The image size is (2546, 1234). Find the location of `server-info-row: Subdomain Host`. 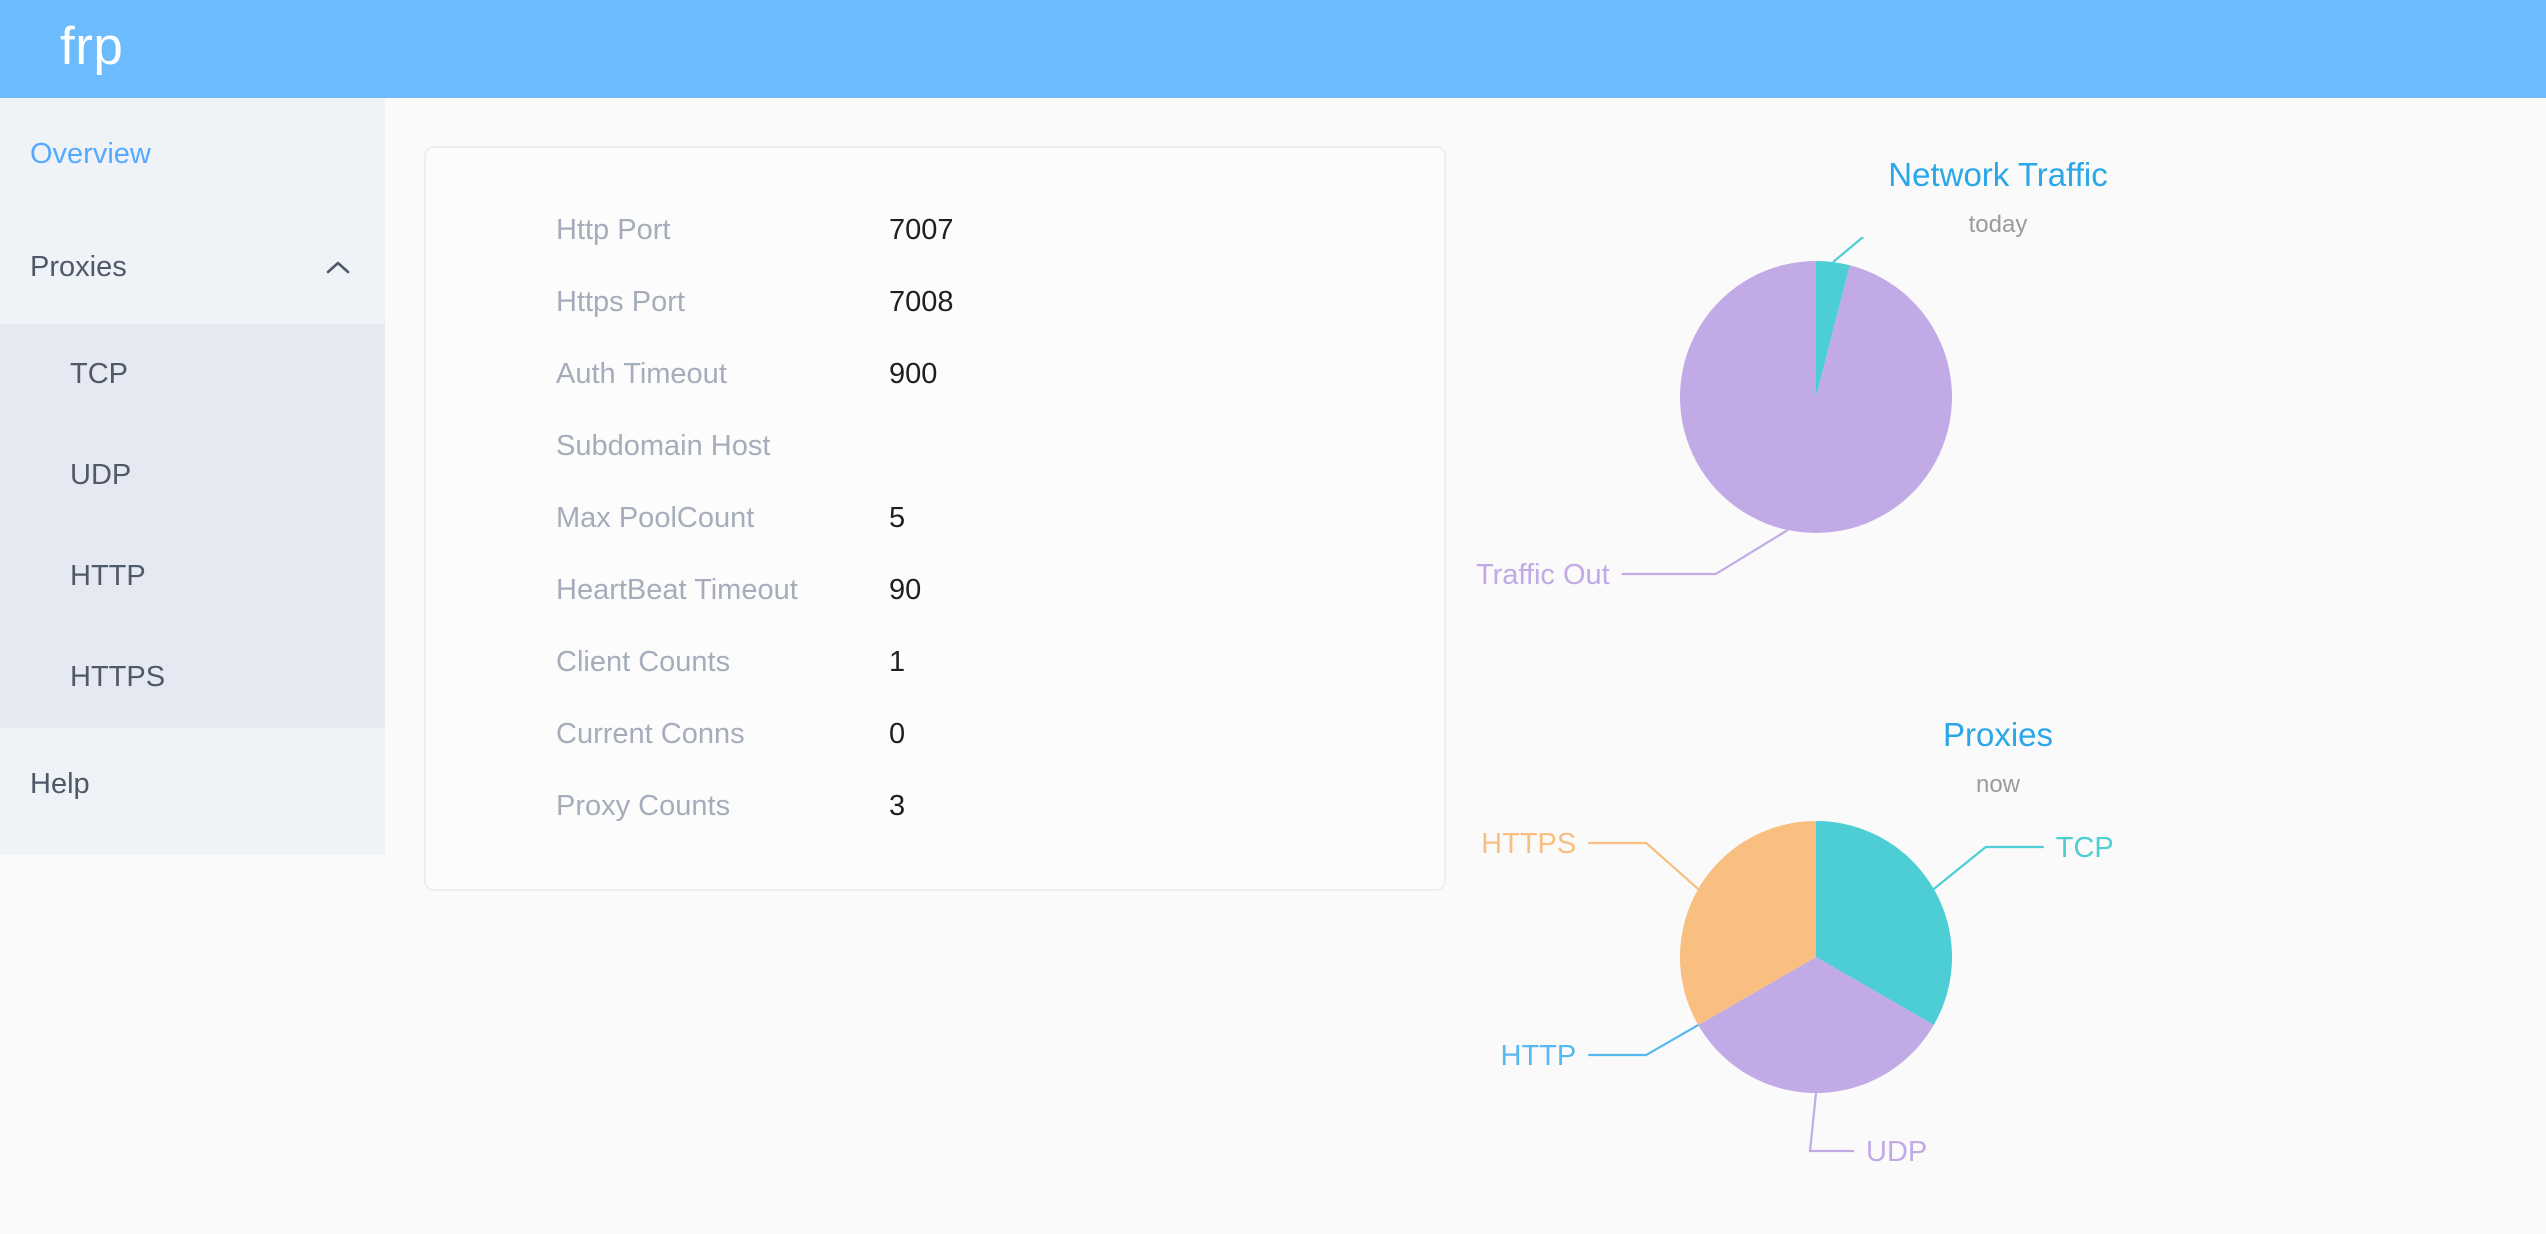

server-info-row: Subdomain Host is located at coordinates (935, 446).